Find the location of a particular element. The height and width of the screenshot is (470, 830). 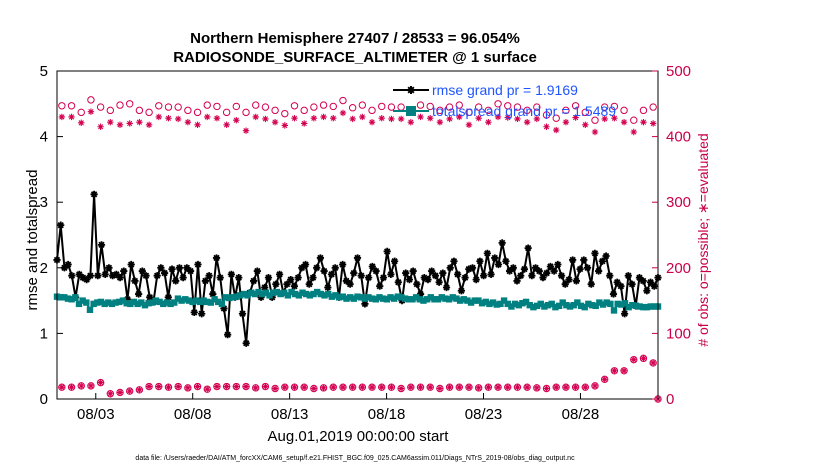

y2-tick-label-2: 200 is located at coordinates (678, 268).